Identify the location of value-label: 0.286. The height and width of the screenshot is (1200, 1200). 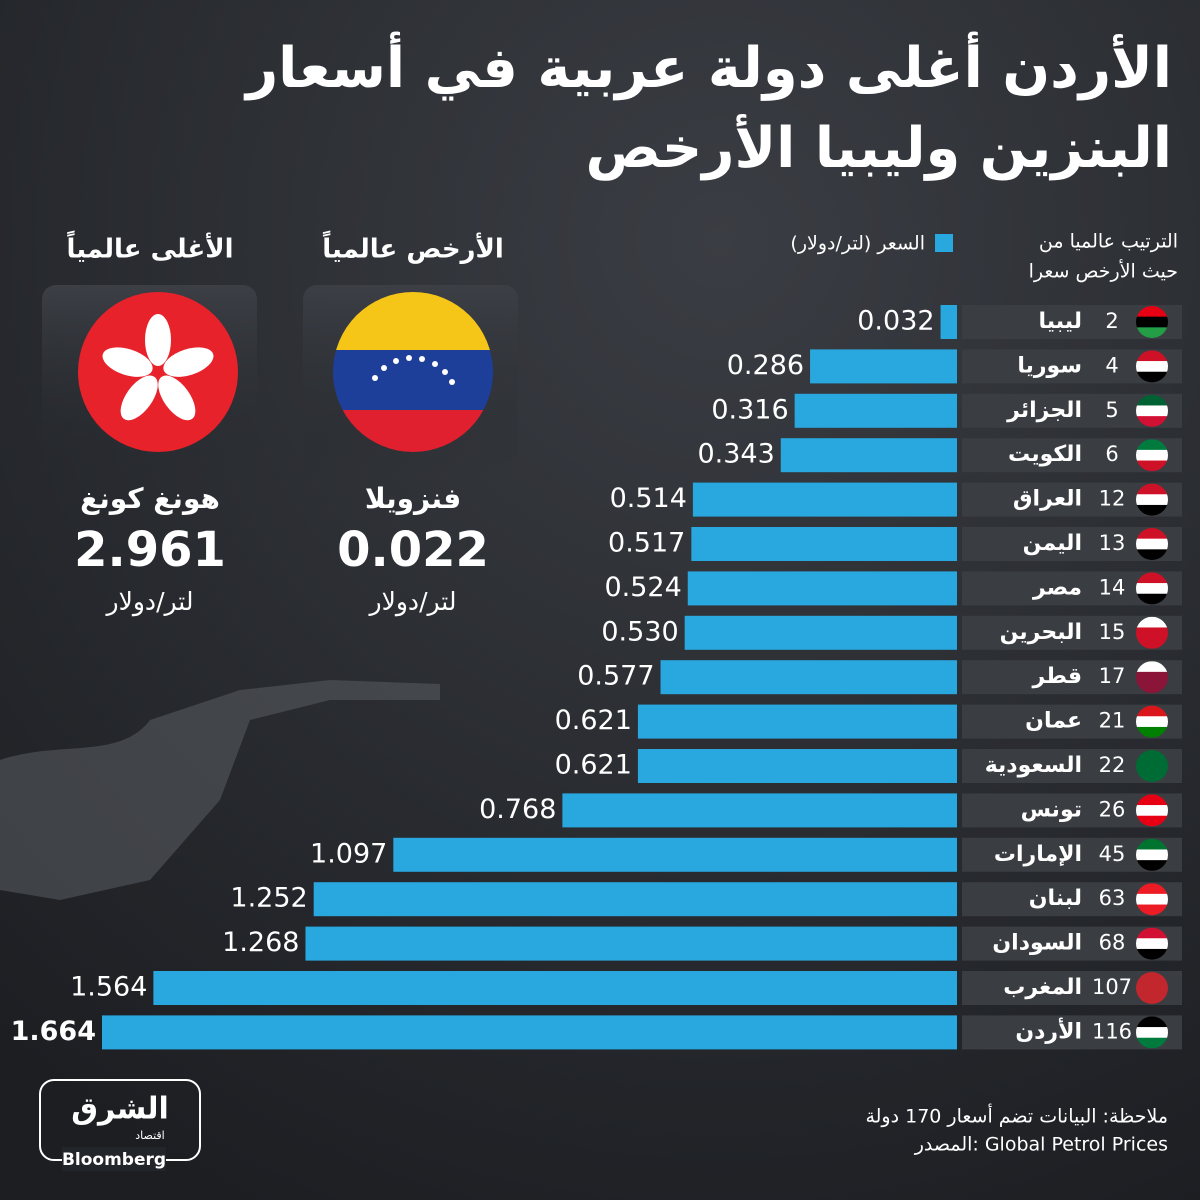
(765, 365).